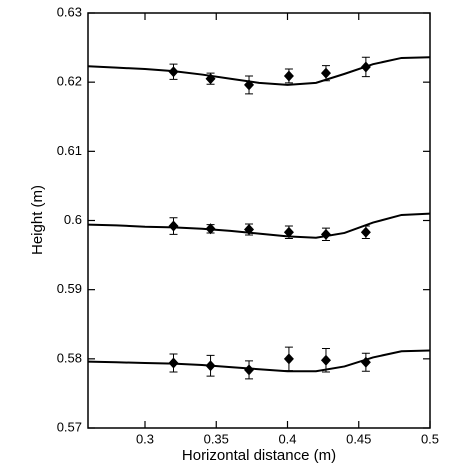 Image resolution: width=474 pixels, height=474 pixels. What do you see at coordinates (145, 438) in the screenshot?
I see `x-tick-label: 0.3` at bounding box center [145, 438].